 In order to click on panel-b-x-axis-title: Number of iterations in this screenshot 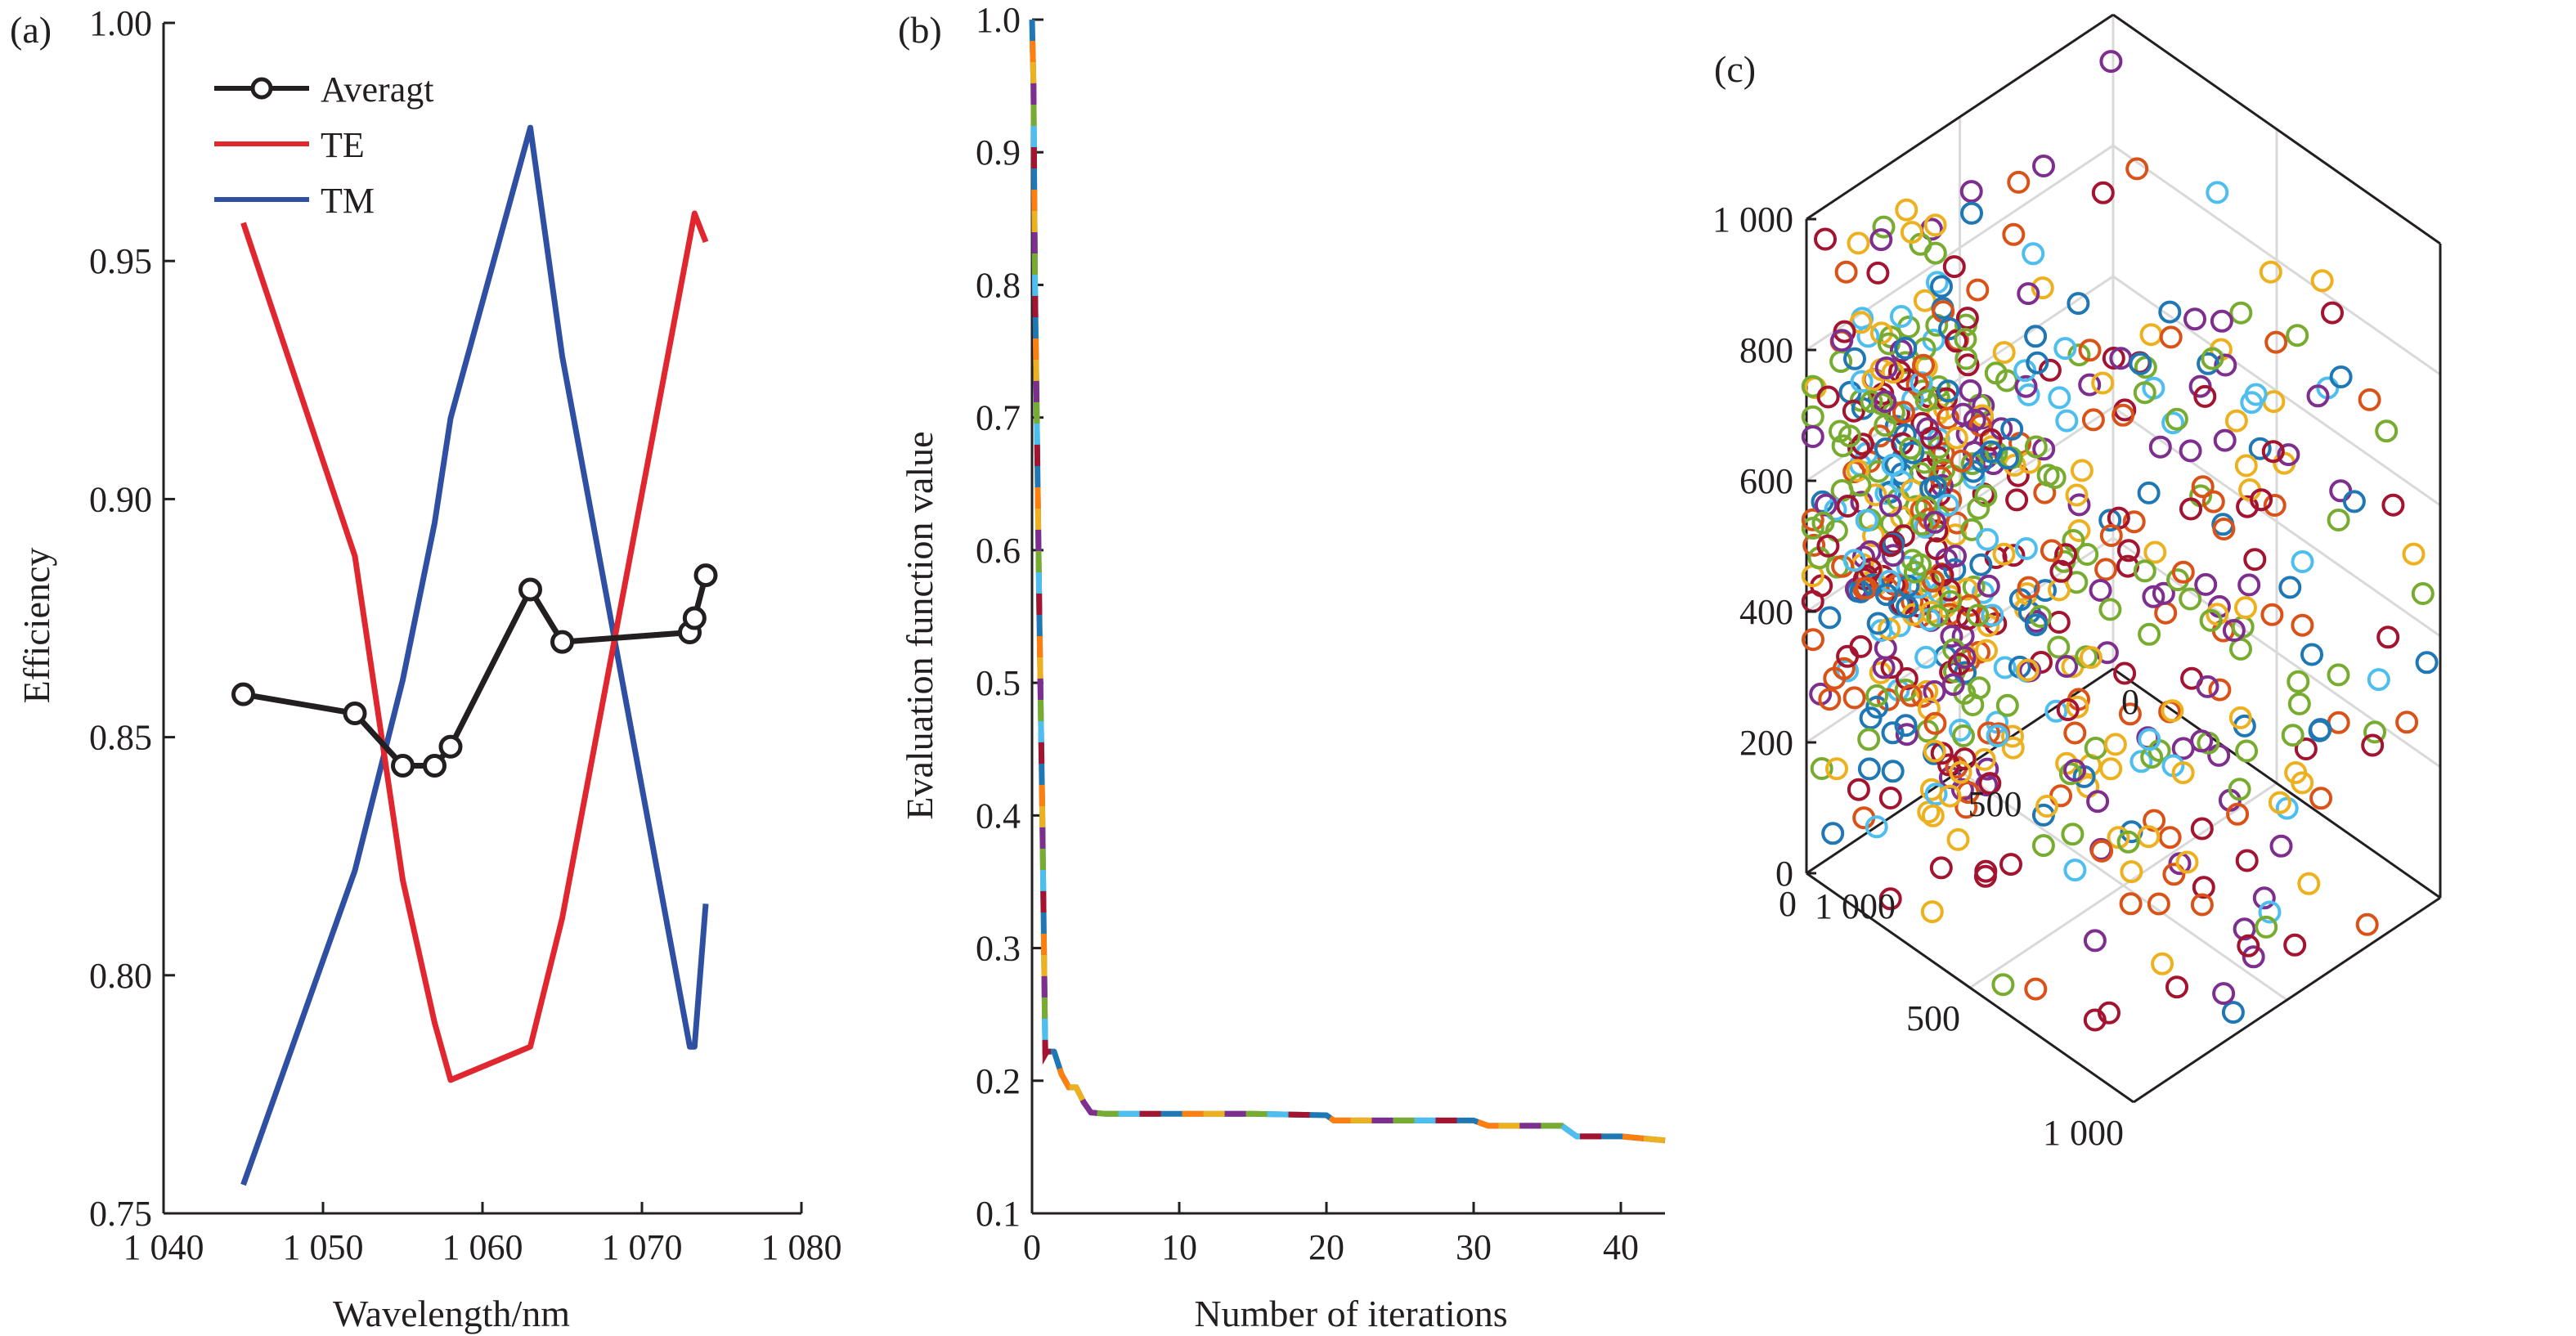, I will do `click(1350, 1313)`.